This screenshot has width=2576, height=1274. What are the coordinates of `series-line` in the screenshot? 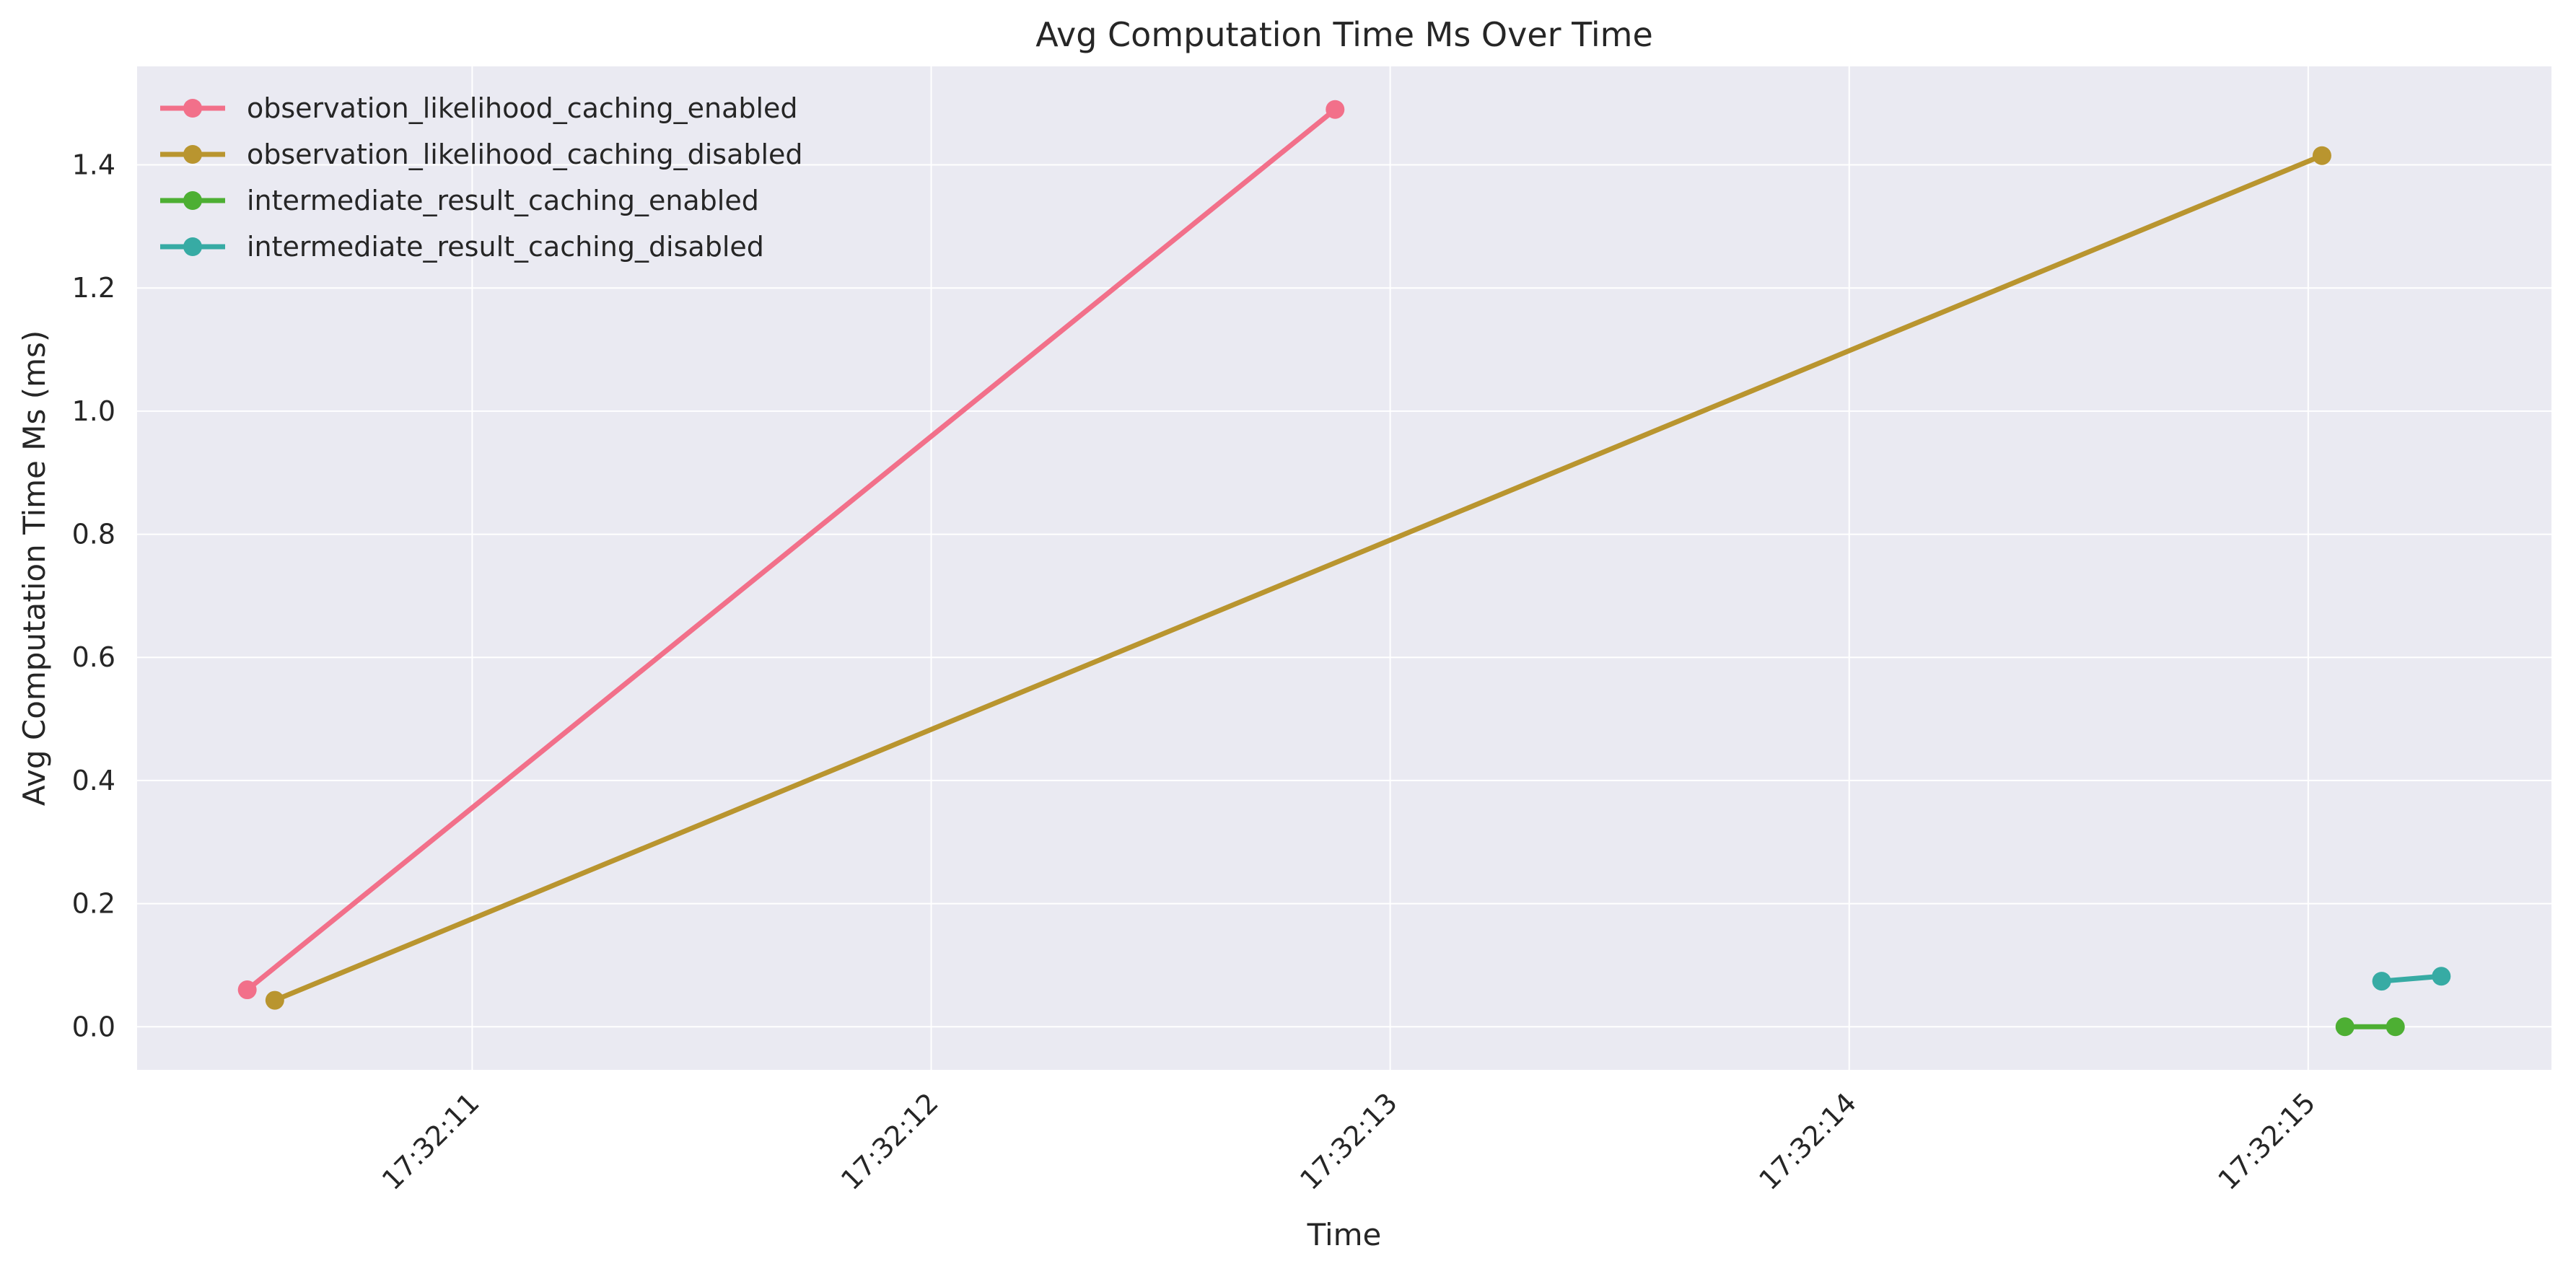 It's located at (2411, 978).